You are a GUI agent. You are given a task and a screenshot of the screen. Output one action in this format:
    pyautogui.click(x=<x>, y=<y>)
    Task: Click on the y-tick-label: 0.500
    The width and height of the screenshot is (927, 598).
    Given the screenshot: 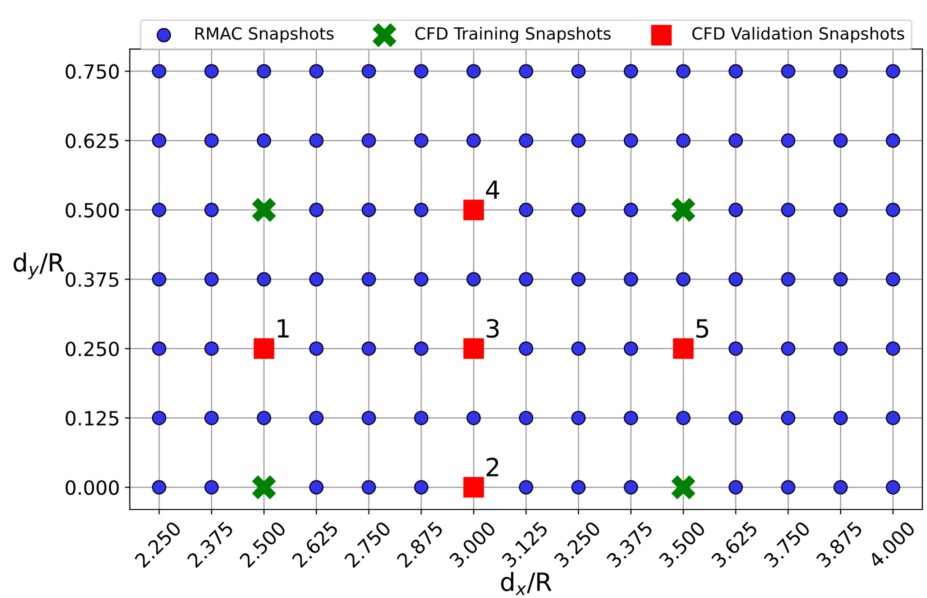 What is the action you would take?
    pyautogui.click(x=92, y=210)
    